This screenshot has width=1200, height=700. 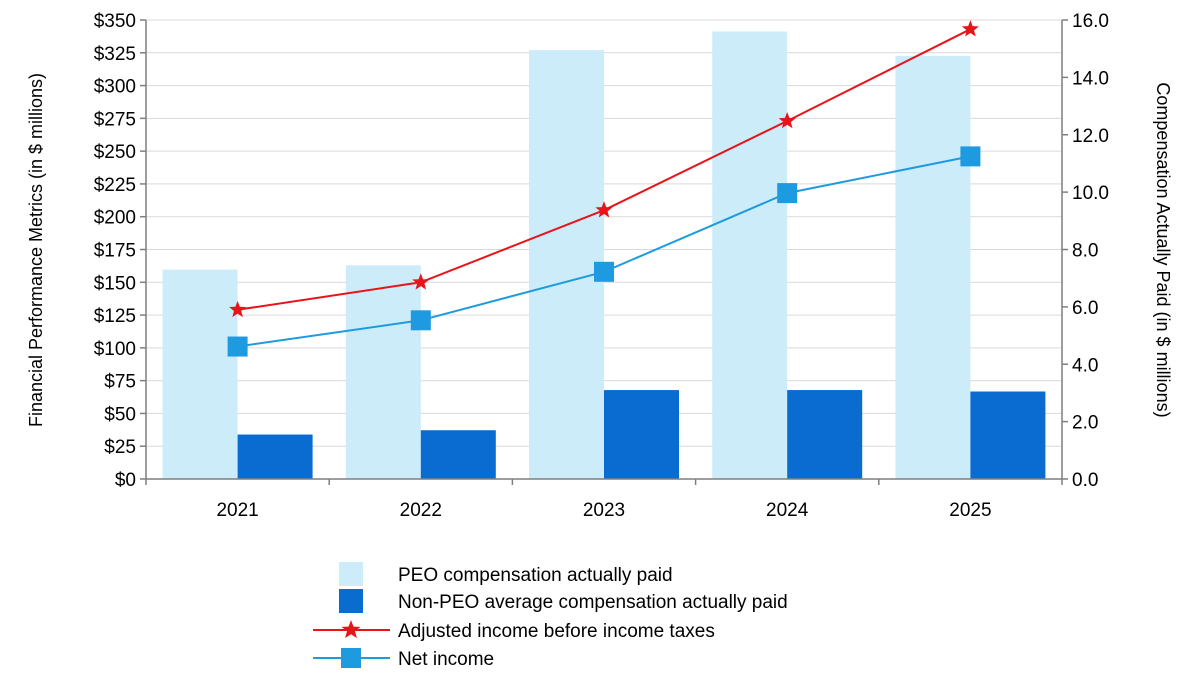 I want to click on x-tick-label-2025: 2025, so click(x=970, y=510).